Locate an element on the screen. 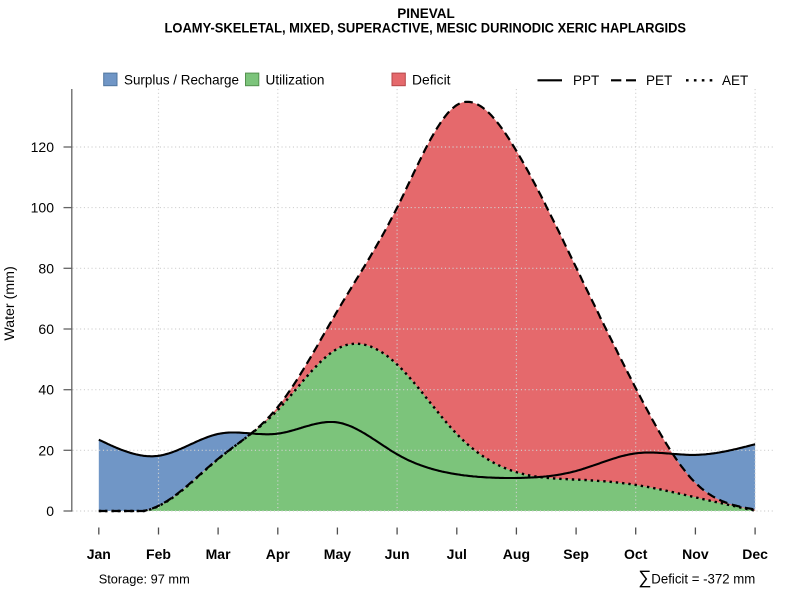  svg-text: Jun is located at coordinates (397, 554).